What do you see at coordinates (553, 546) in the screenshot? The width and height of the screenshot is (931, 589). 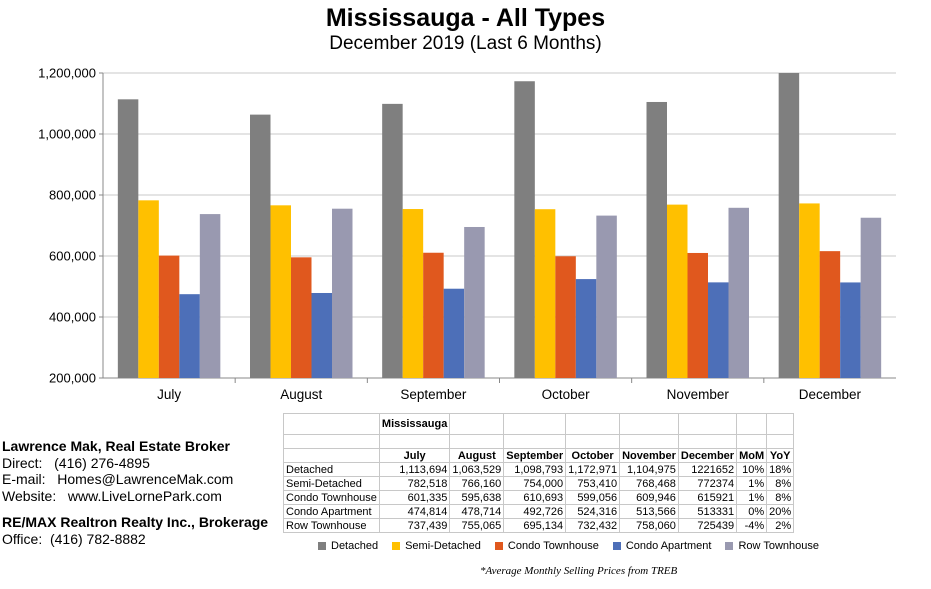 I see `legend-label: Condo Townhouse` at bounding box center [553, 546].